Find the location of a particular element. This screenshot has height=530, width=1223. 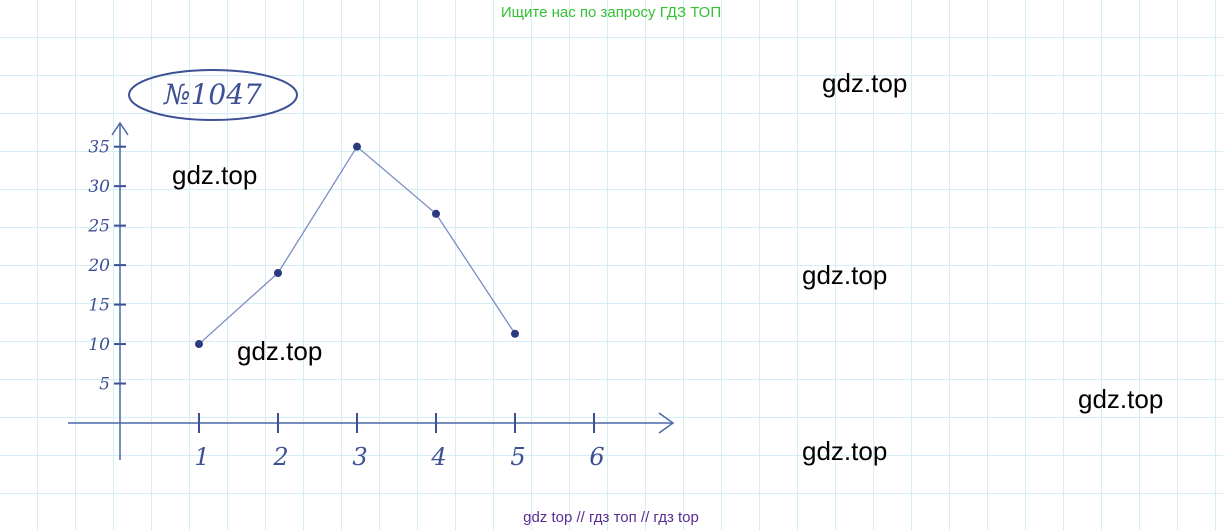

title-ellipse is located at coordinates (213, 95).